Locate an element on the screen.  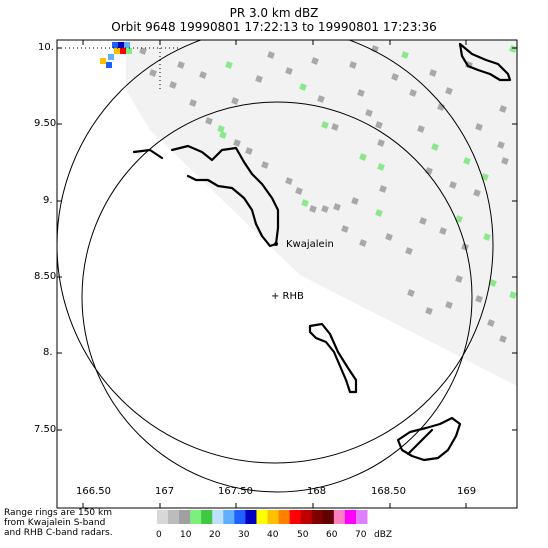
colorbar-unit: dBZ is located at coordinates (383, 535).